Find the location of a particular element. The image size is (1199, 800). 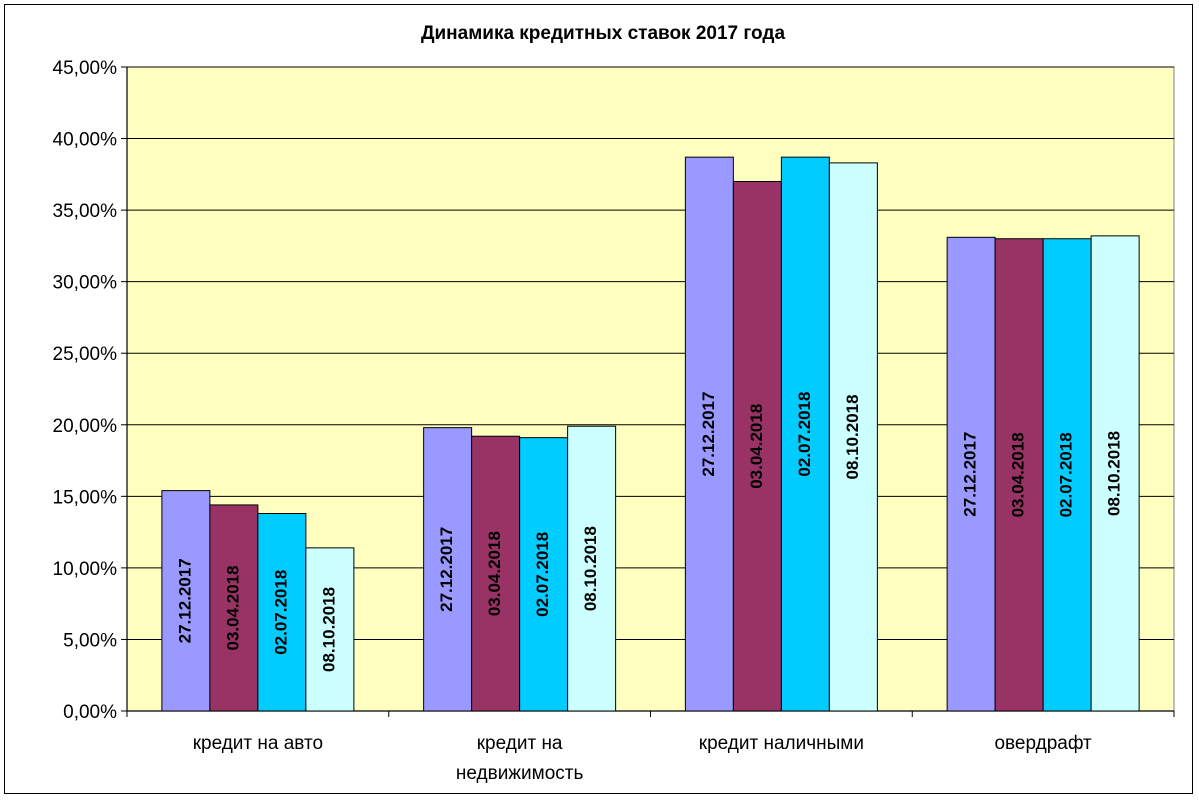

x-category-label: овердрафт is located at coordinates (1043, 743).